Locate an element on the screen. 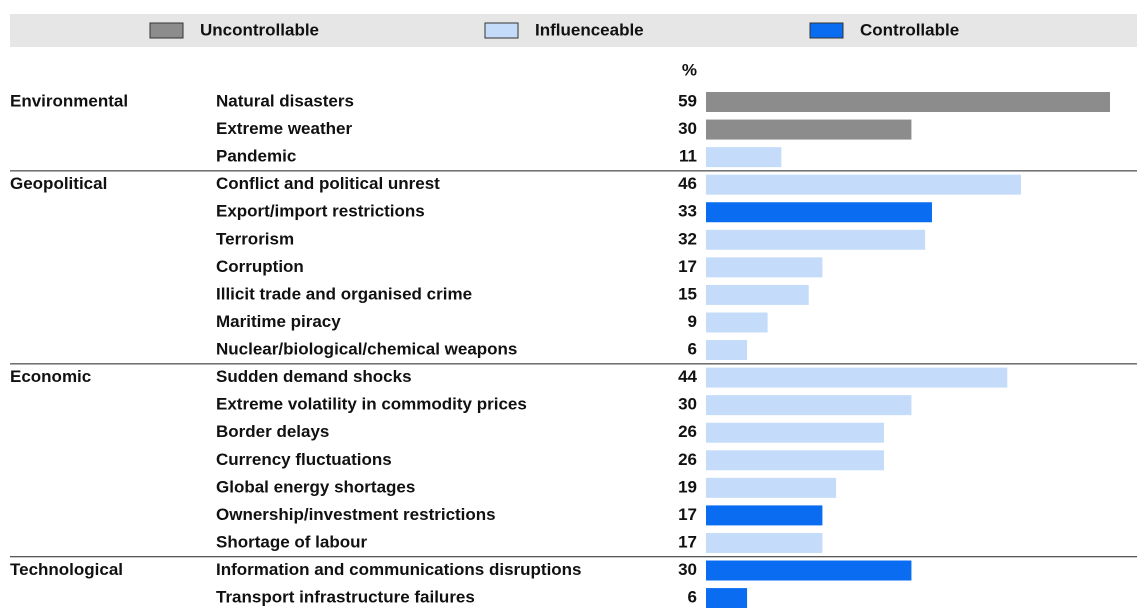 Image resolution: width=1137 pixels, height=608 pixels. value-label: 59 is located at coordinates (687, 100).